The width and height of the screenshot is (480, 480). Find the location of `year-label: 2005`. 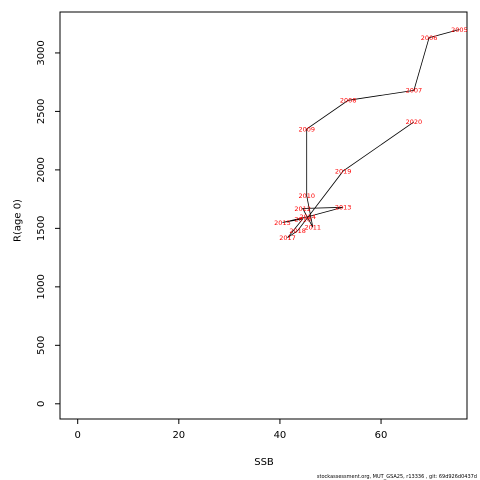

year-label: 2005 is located at coordinates (459, 30).